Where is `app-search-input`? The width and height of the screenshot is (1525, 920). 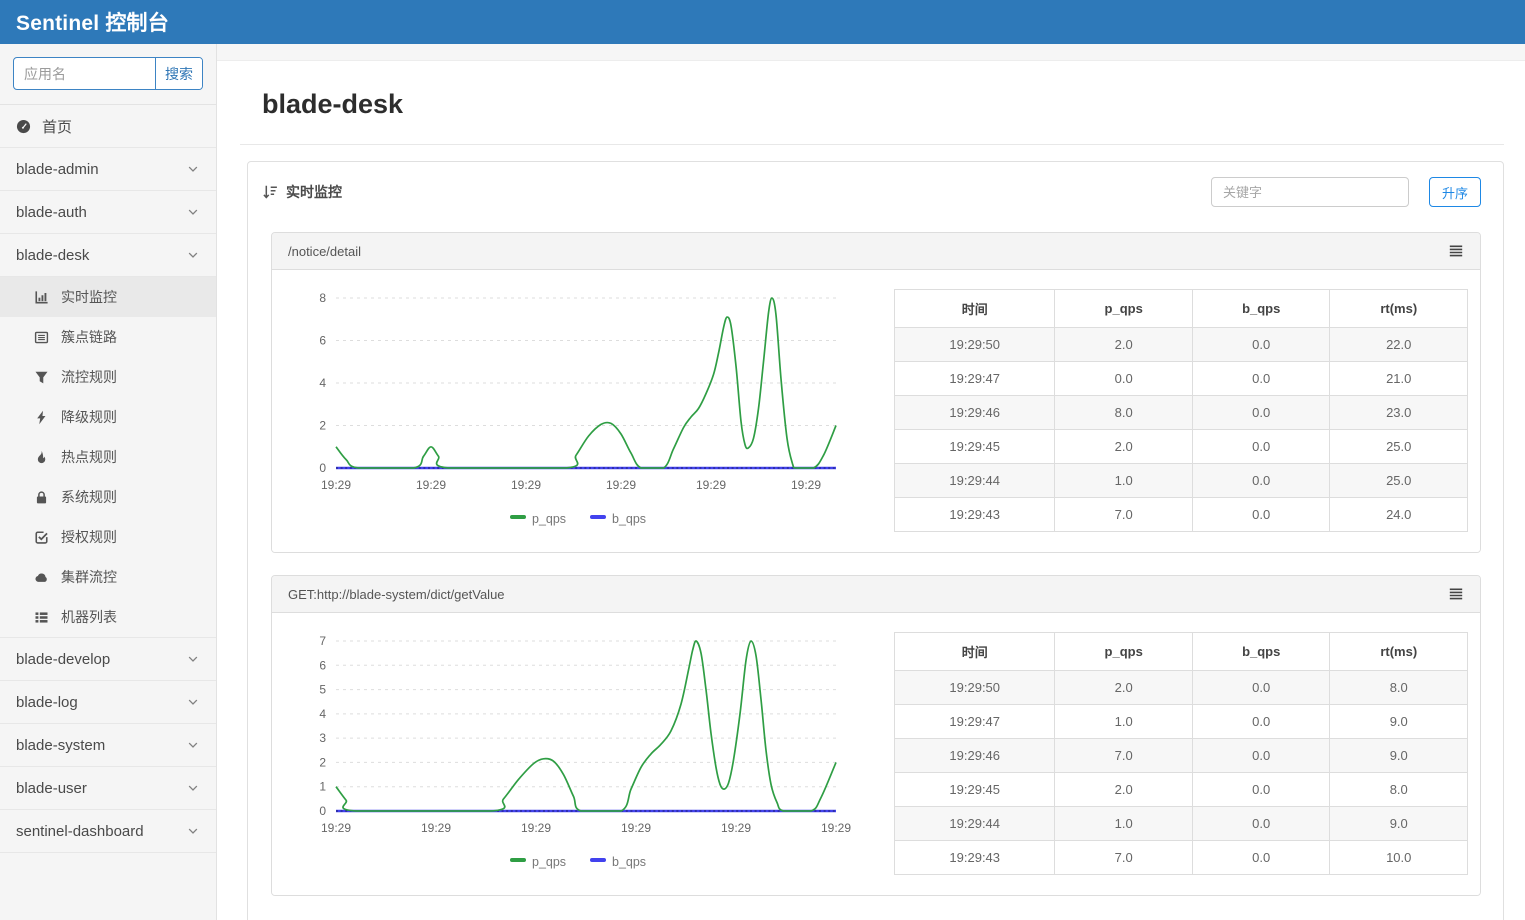 app-search-input is located at coordinates (84, 73).